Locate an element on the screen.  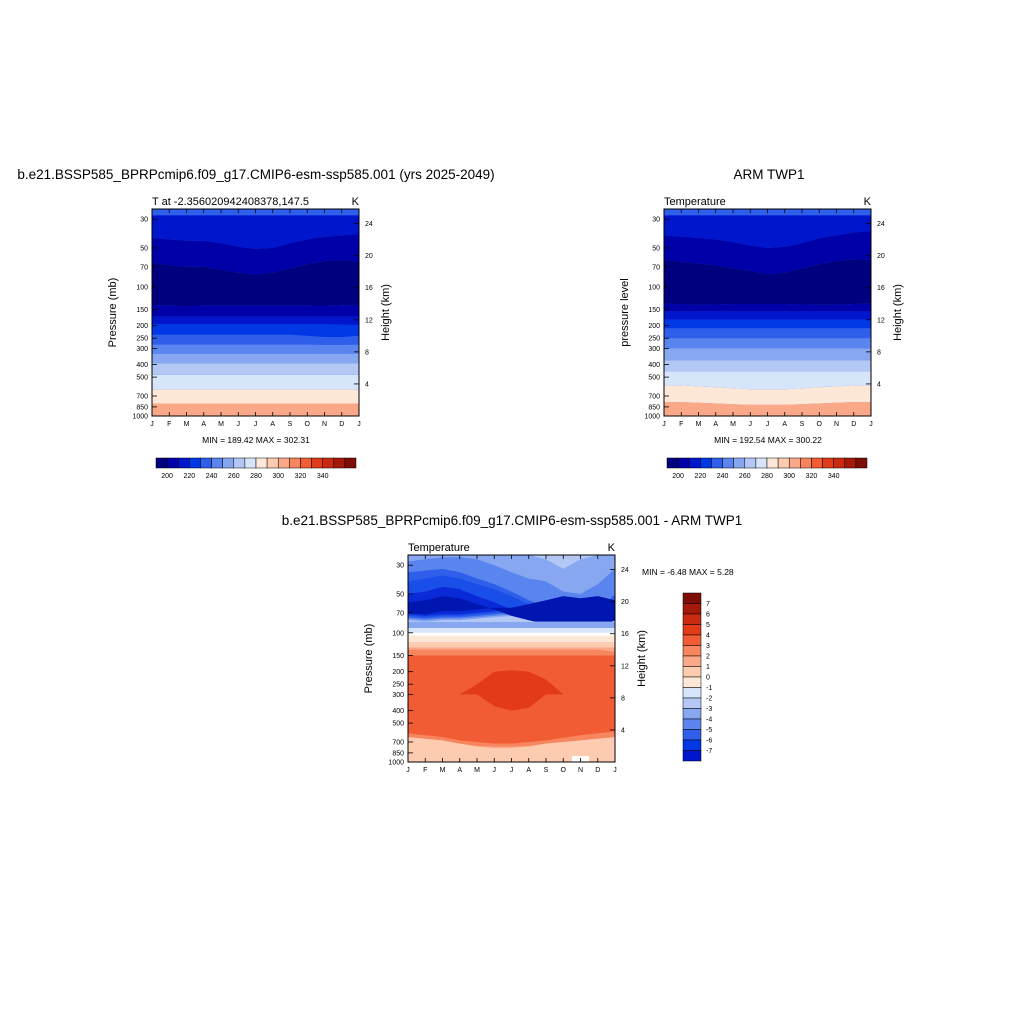
y-right-tick-label: 12 is located at coordinates (625, 666).